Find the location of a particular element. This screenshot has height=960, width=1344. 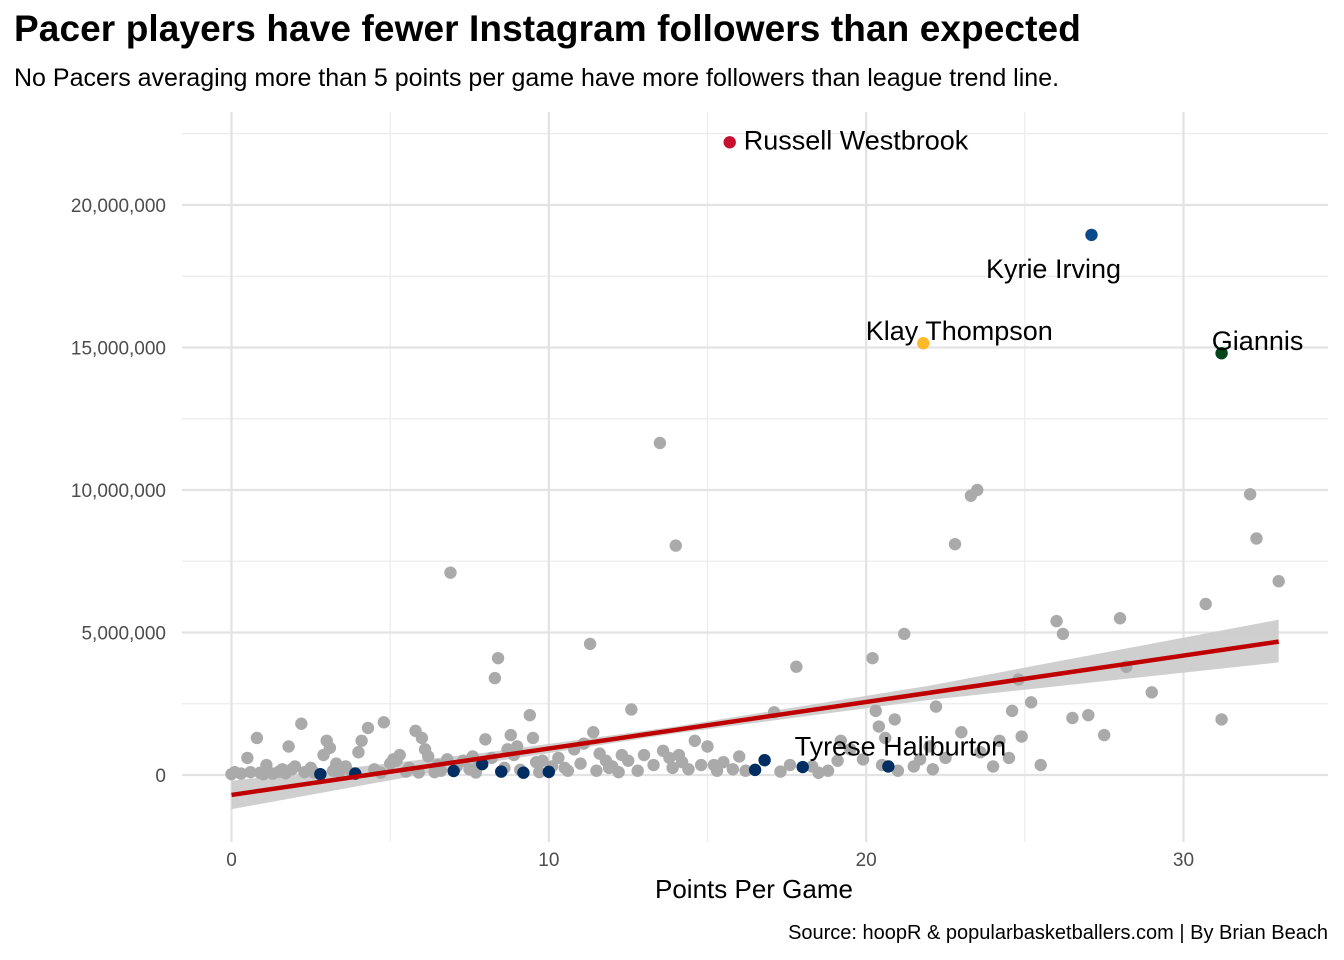

x-tick-label: 30 is located at coordinates (1183, 860).